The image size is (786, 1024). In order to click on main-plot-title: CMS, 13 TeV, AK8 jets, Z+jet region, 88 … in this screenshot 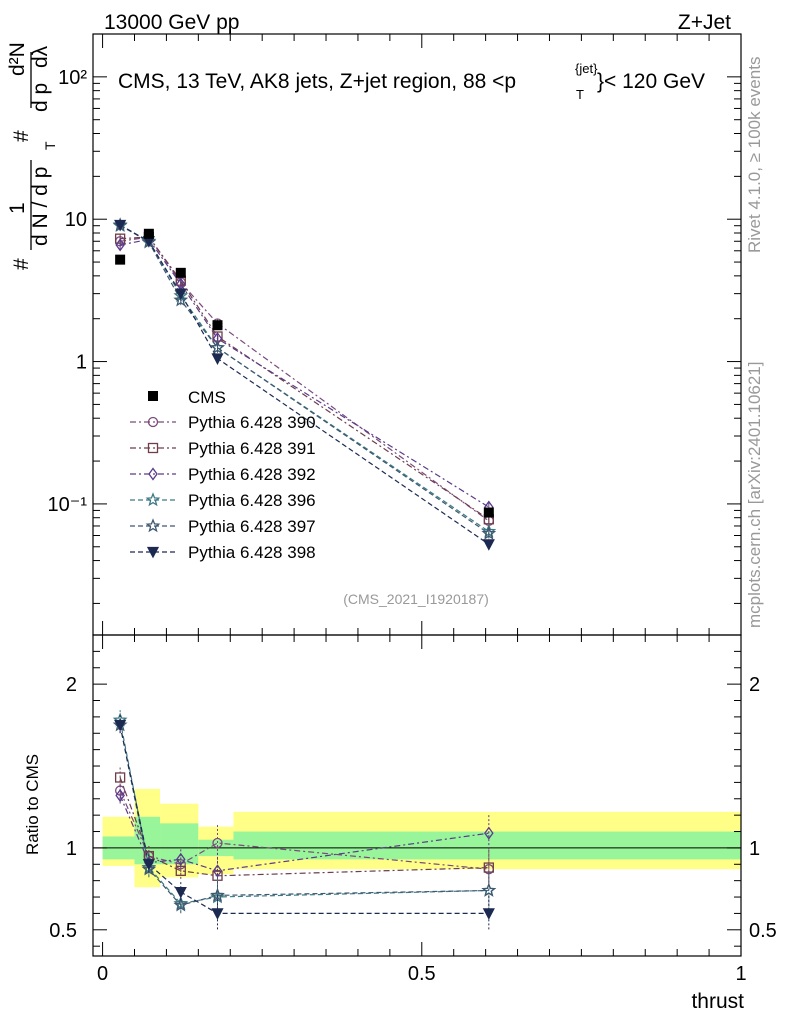, I will do `click(411, 81)`.